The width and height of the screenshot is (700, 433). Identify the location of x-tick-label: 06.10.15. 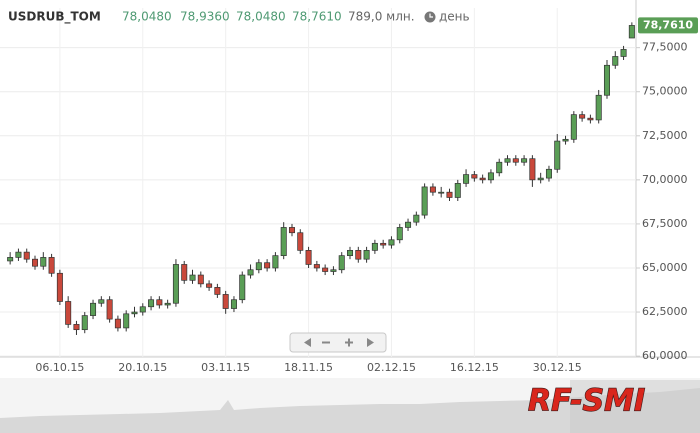
(59, 367).